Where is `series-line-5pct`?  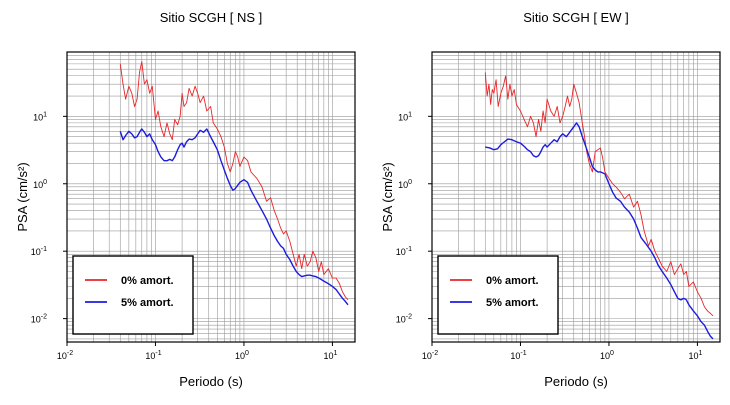 series-line-5pct is located at coordinates (234, 217).